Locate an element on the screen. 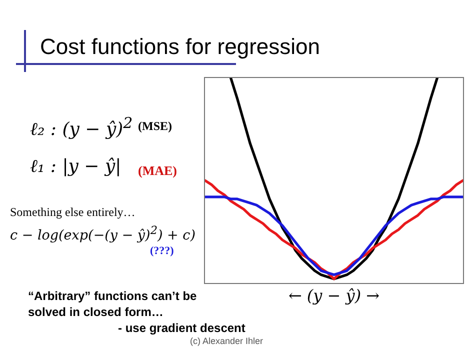 The height and width of the screenshot is (355, 474). text: (c) Alexander Ihler is located at coordinates (227, 341).